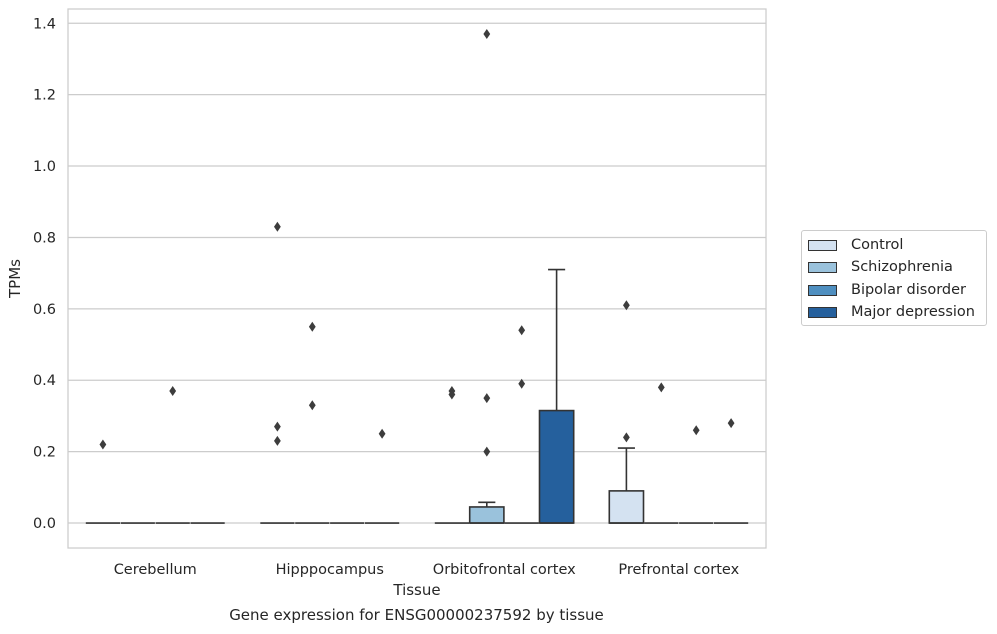 The image size is (997, 634). Describe the element at coordinates (877, 245) in the screenshot. I see `legend-label: Control` at that location.